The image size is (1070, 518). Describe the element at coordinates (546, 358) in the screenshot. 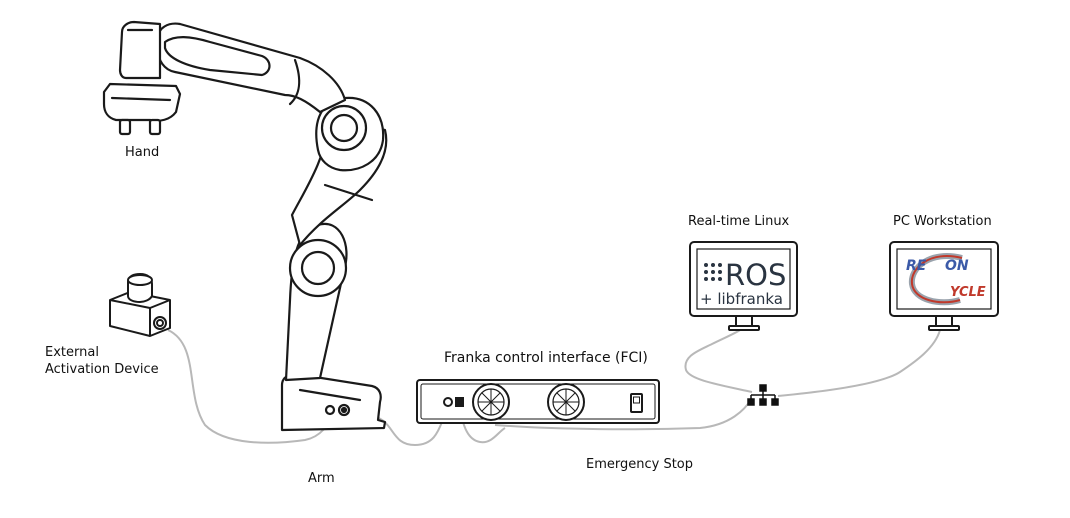

I see `label-fci: Franka control interface (FCI)` at that location.